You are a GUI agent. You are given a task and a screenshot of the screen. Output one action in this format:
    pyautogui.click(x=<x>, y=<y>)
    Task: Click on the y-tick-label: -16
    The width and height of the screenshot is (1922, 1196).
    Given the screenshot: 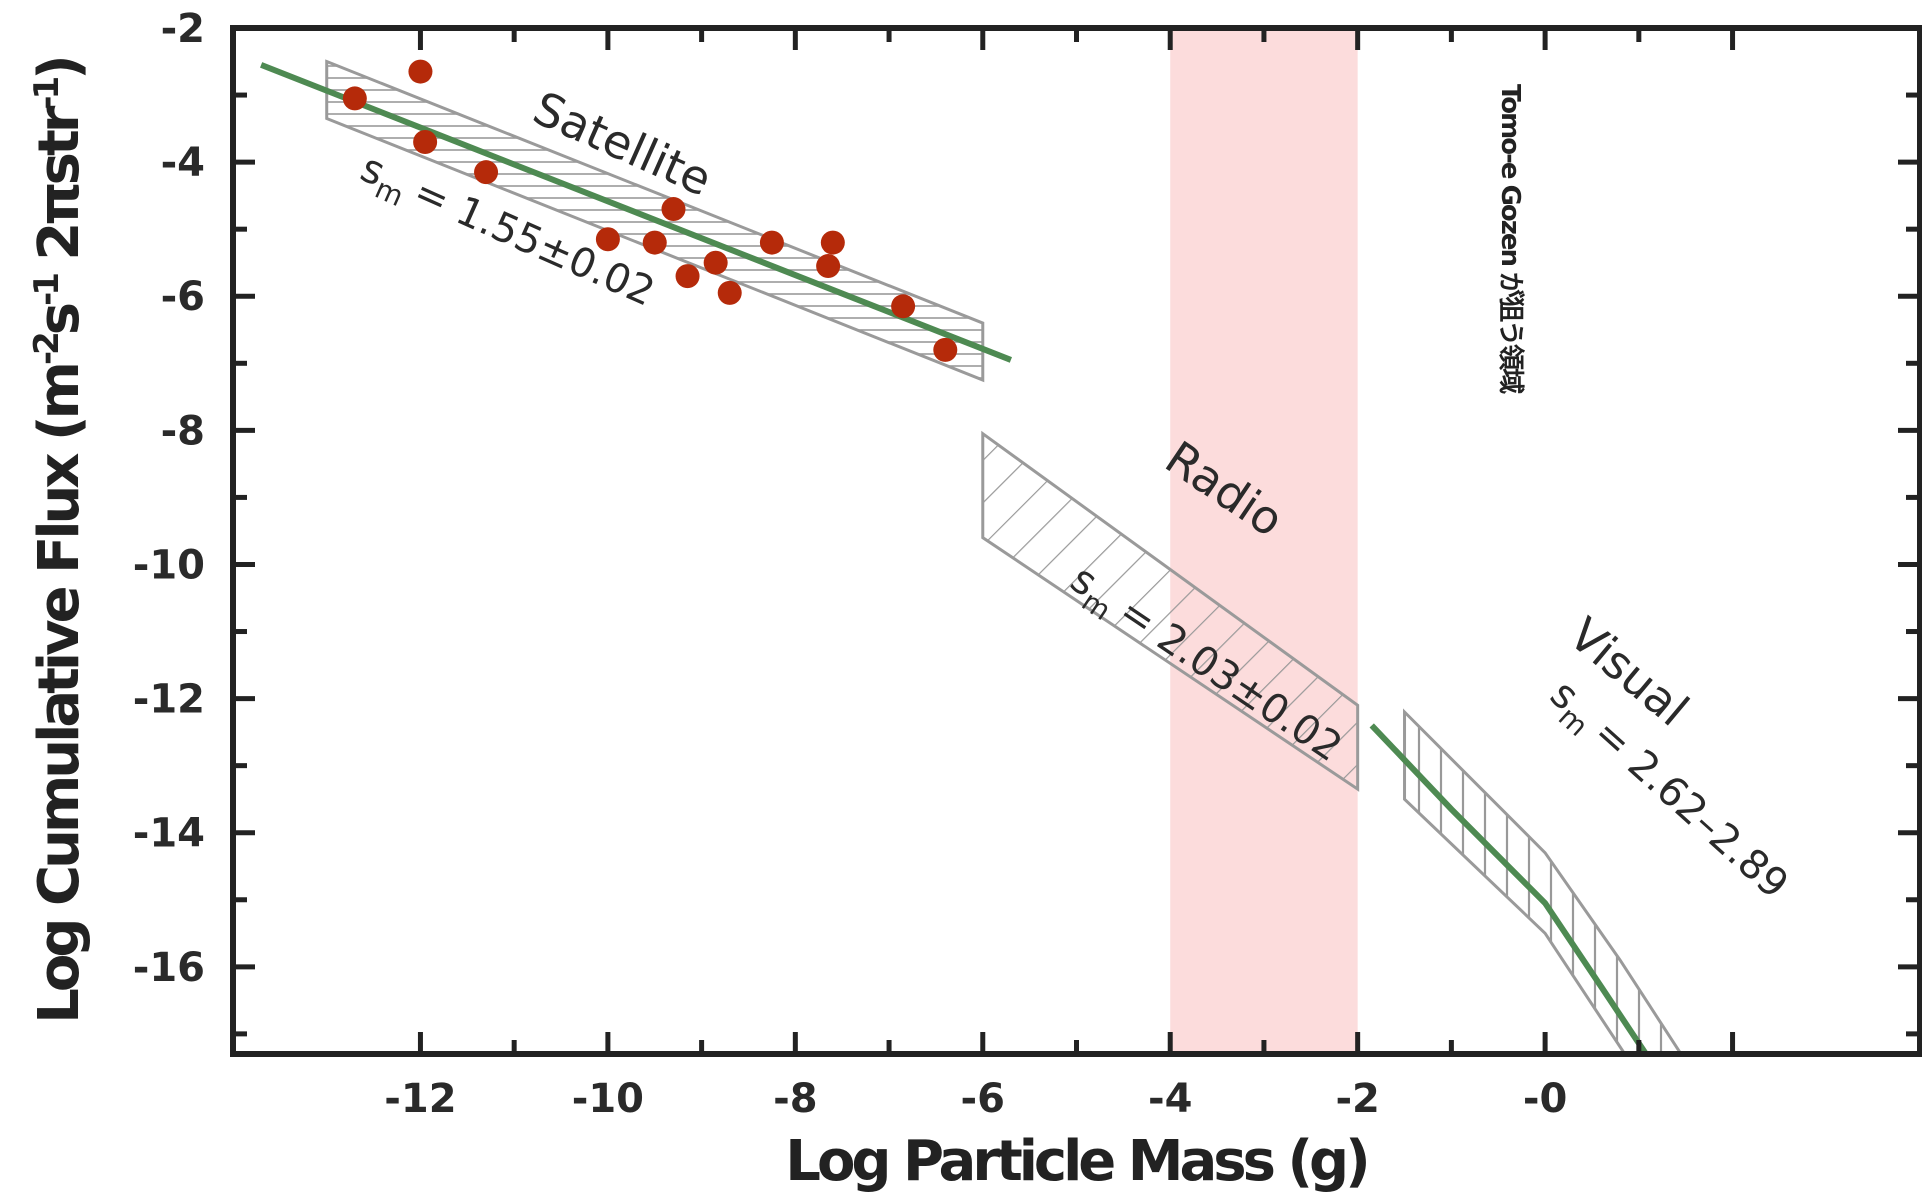 What is the action you would take?
    pyautogui.click(x=169, y=968)
    